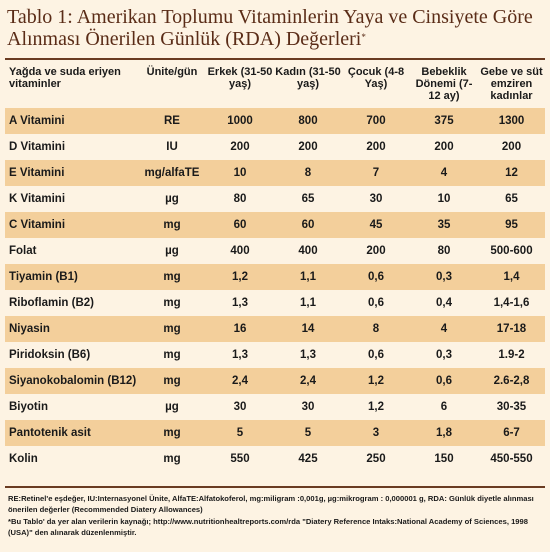 The width and height of the screenshot is (550, 552). What do you see at coordinates (71, 147) in the screenshot?
I see `vitamin-name-cell: D Vitamini` at bounding box center [71, 147].